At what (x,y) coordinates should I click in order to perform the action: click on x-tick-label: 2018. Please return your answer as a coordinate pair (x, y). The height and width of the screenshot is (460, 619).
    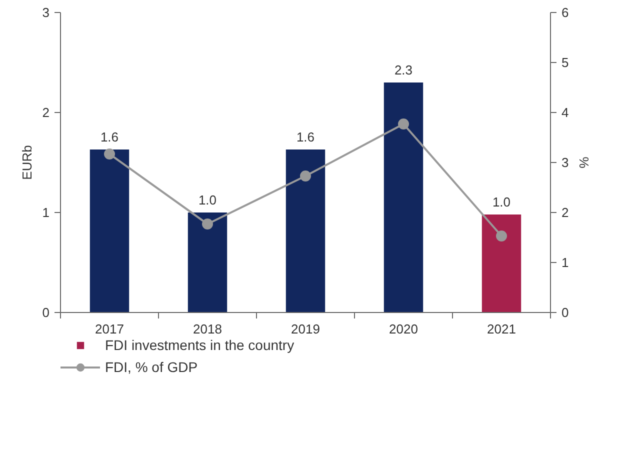
    Looking at the image, I should click on (207, 329).